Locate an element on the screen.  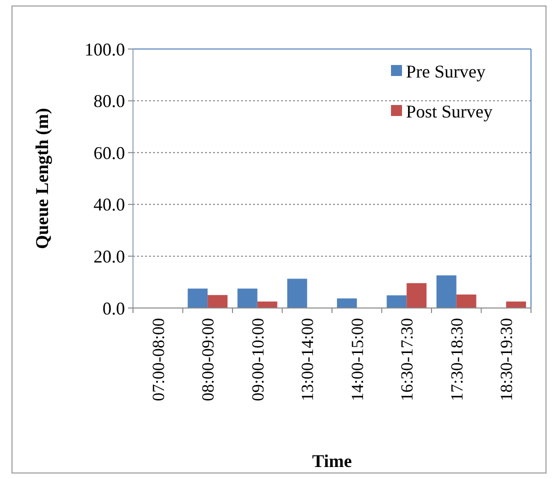
x-tick-label: 14:00-15:00 is located at coordinates (357, 360).